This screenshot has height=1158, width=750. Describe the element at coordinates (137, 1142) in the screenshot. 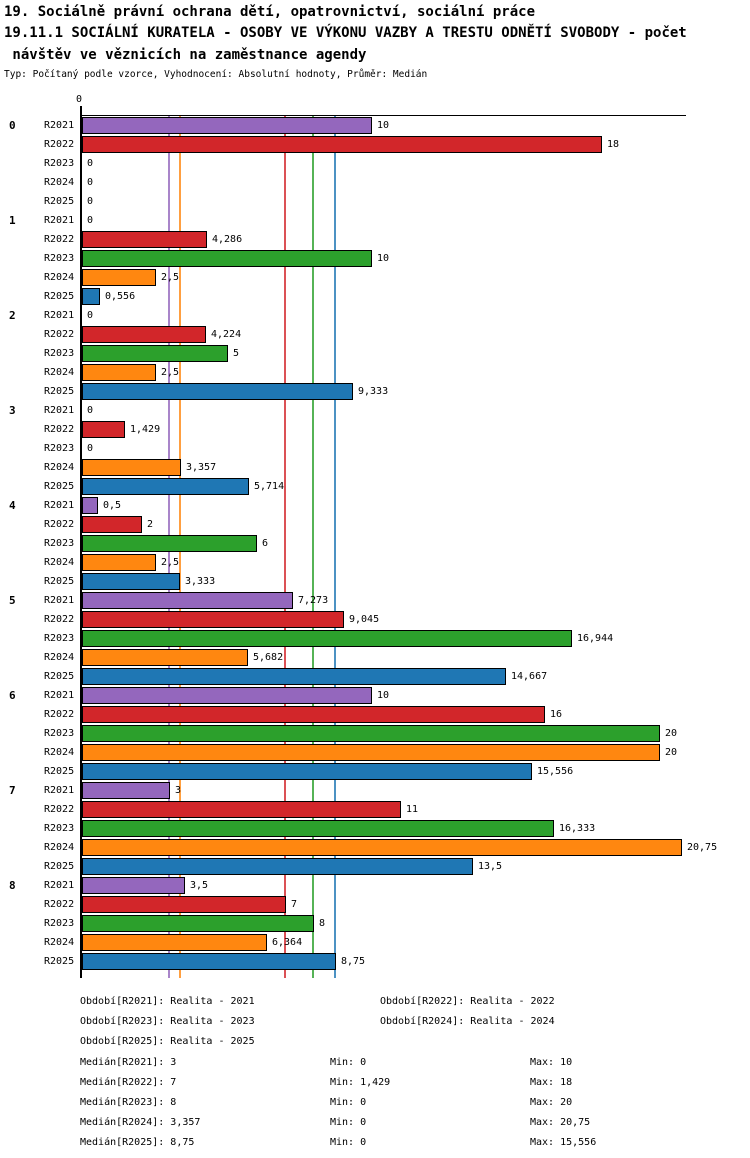

I see `stat-median-row-5: Medián[R2025]: 8,75` at that location.